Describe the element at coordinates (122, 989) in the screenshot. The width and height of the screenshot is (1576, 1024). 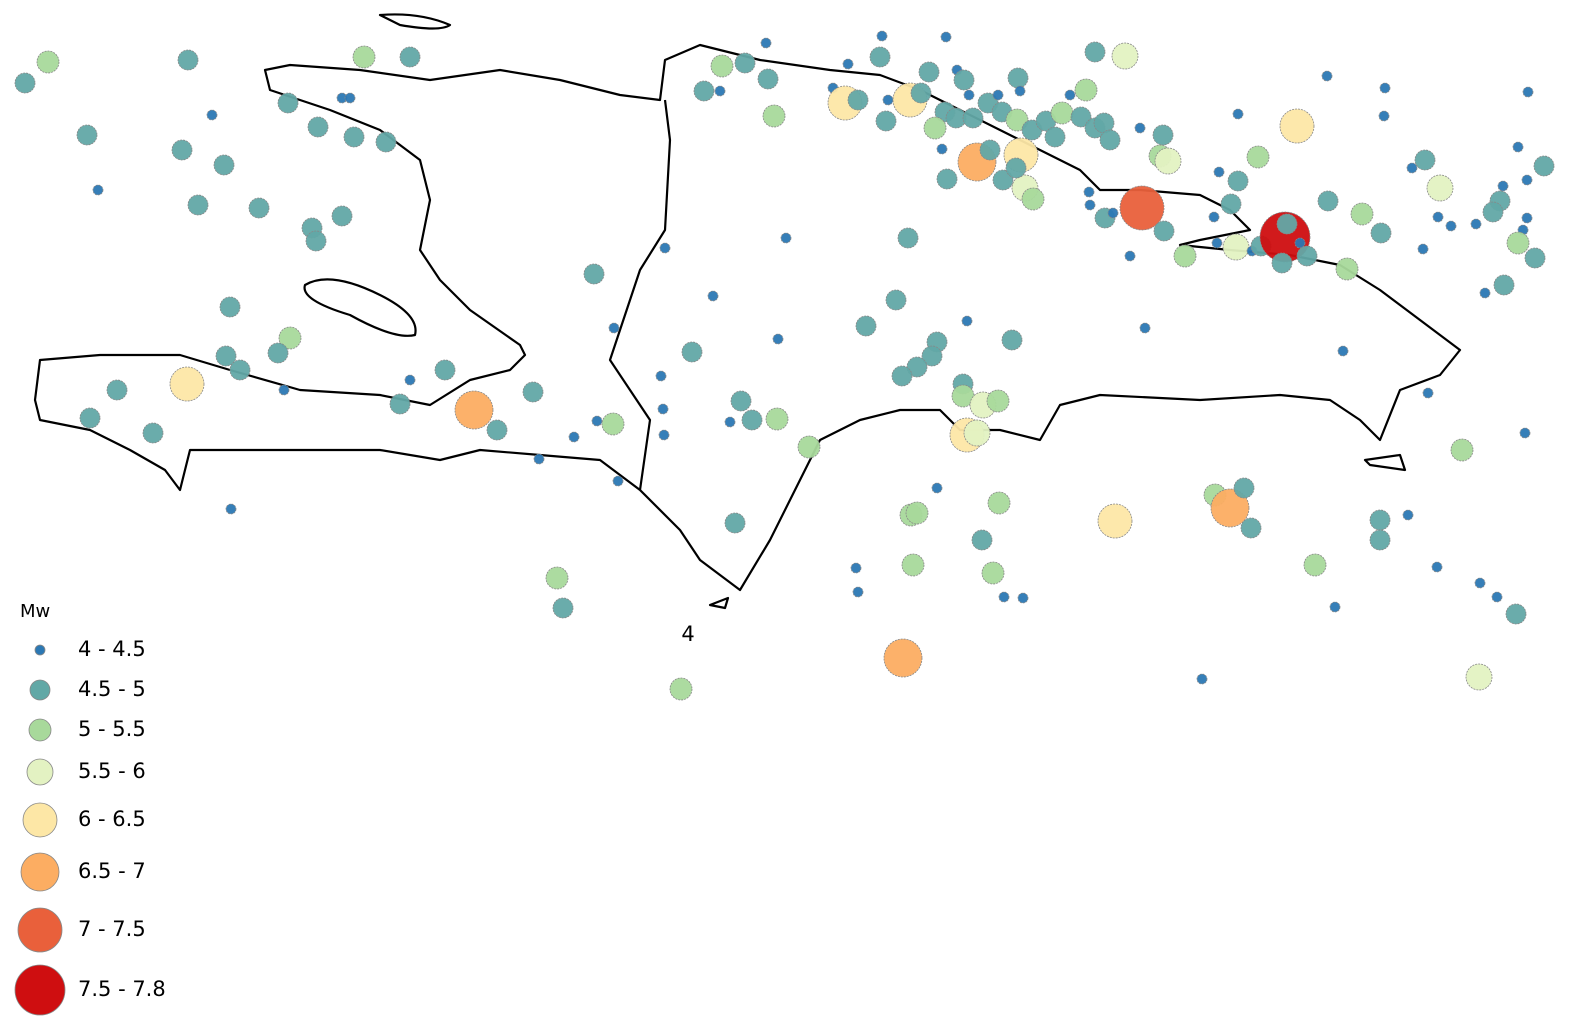
I see `legend-label: 7.5 - 7.8` at that location.